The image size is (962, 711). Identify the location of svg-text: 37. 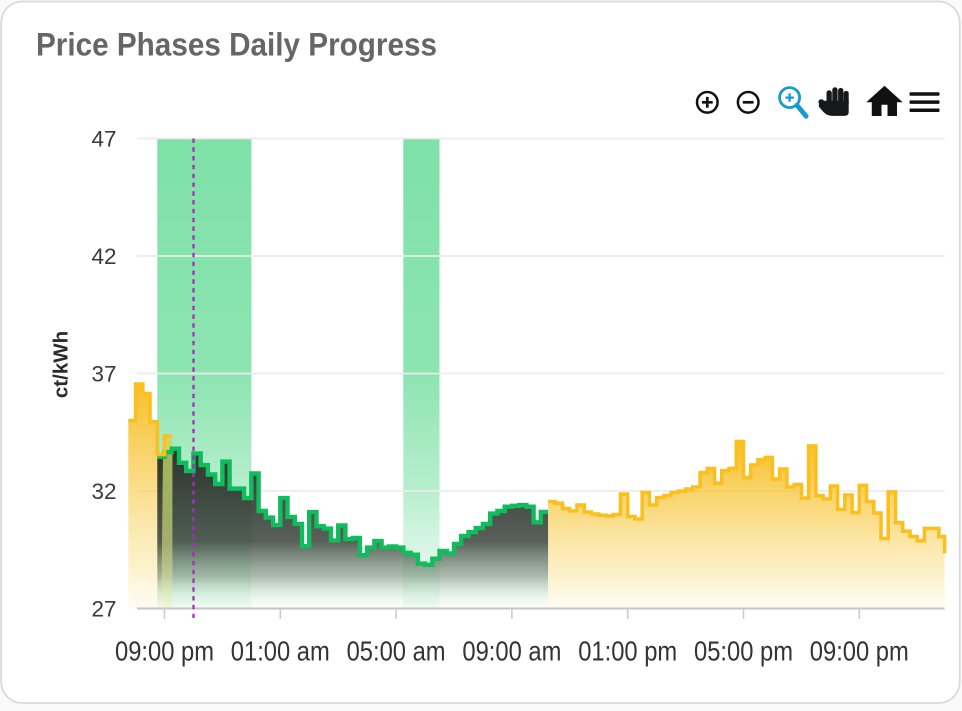
(103, 374).